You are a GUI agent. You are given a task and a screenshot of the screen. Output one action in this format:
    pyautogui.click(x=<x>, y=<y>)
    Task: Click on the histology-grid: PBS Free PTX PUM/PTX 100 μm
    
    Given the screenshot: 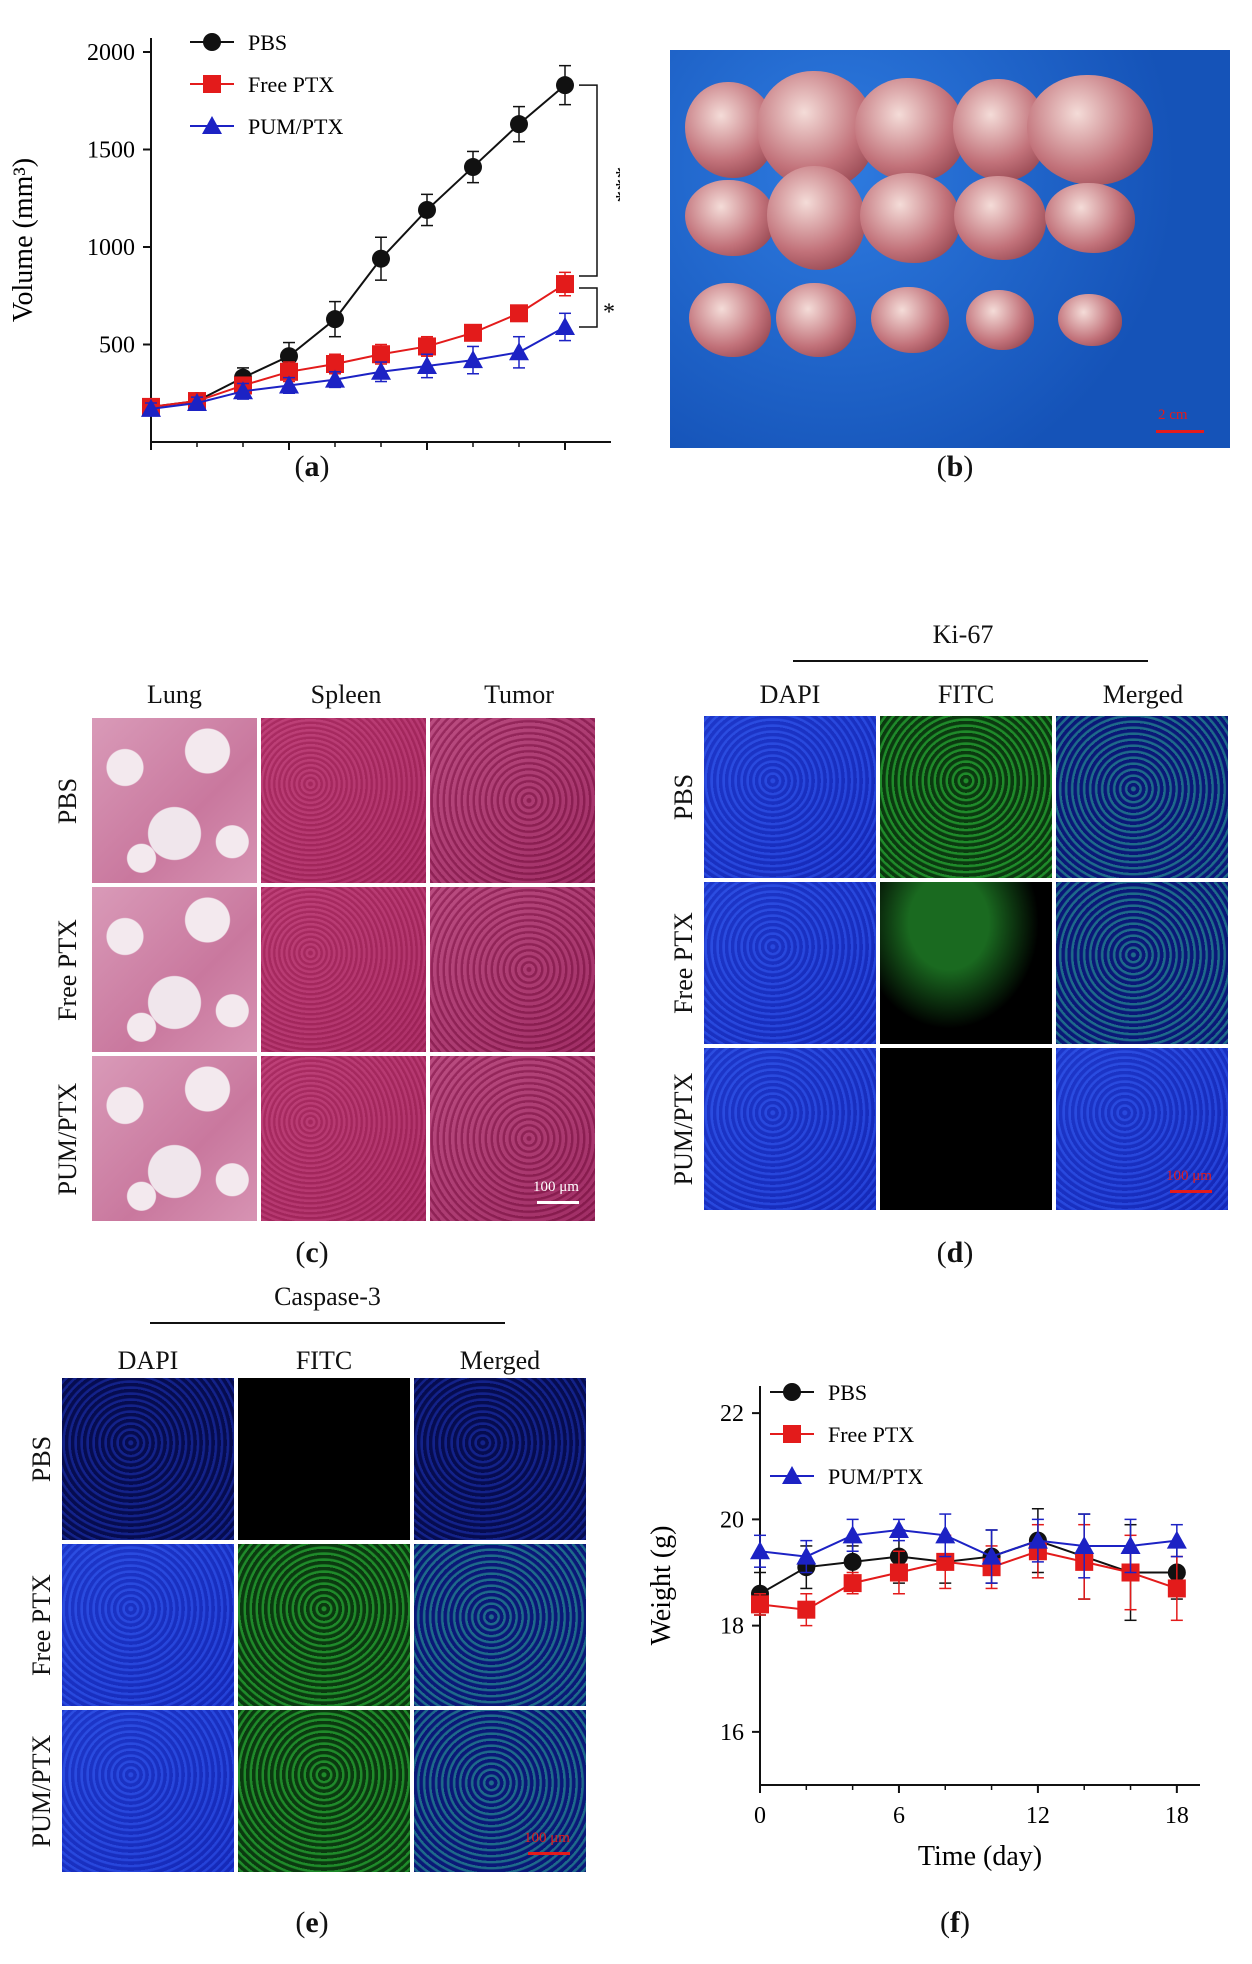 What is the action you would take?
    pyautogui.click(x=325, y=950)
    